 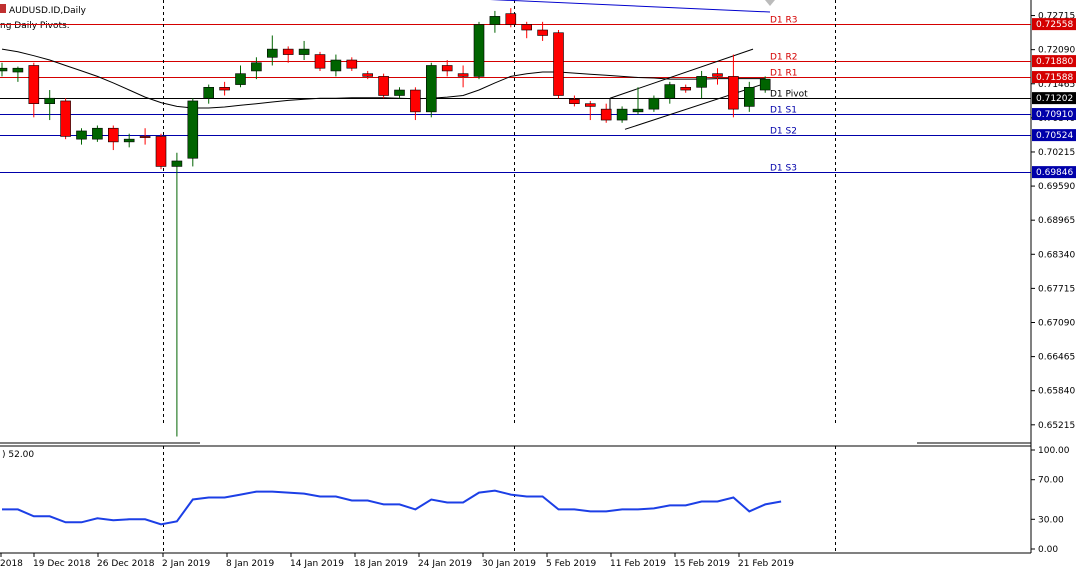 I want to click on date-label-4: 8 Jan 2019, so click(x=250, y=564).